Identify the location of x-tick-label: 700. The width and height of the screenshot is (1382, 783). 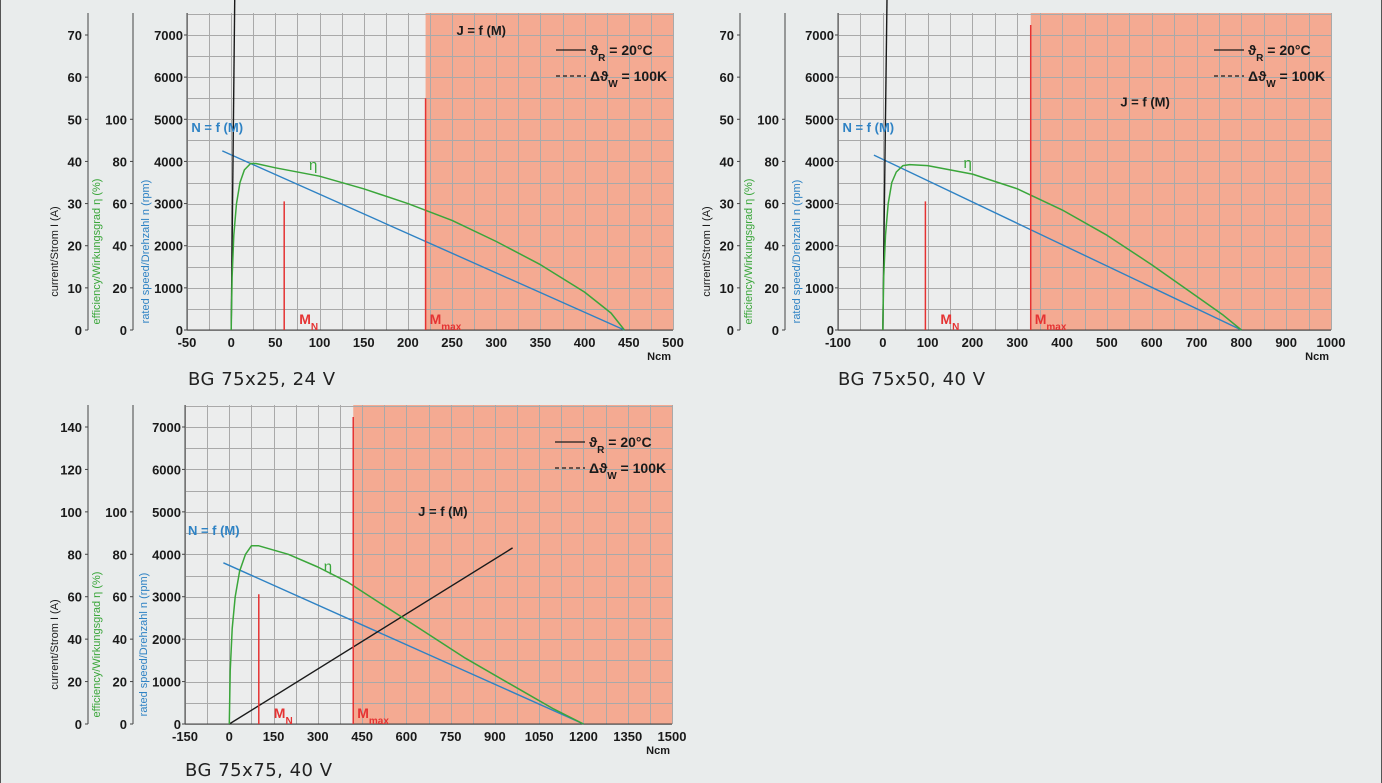
(1197, 342).